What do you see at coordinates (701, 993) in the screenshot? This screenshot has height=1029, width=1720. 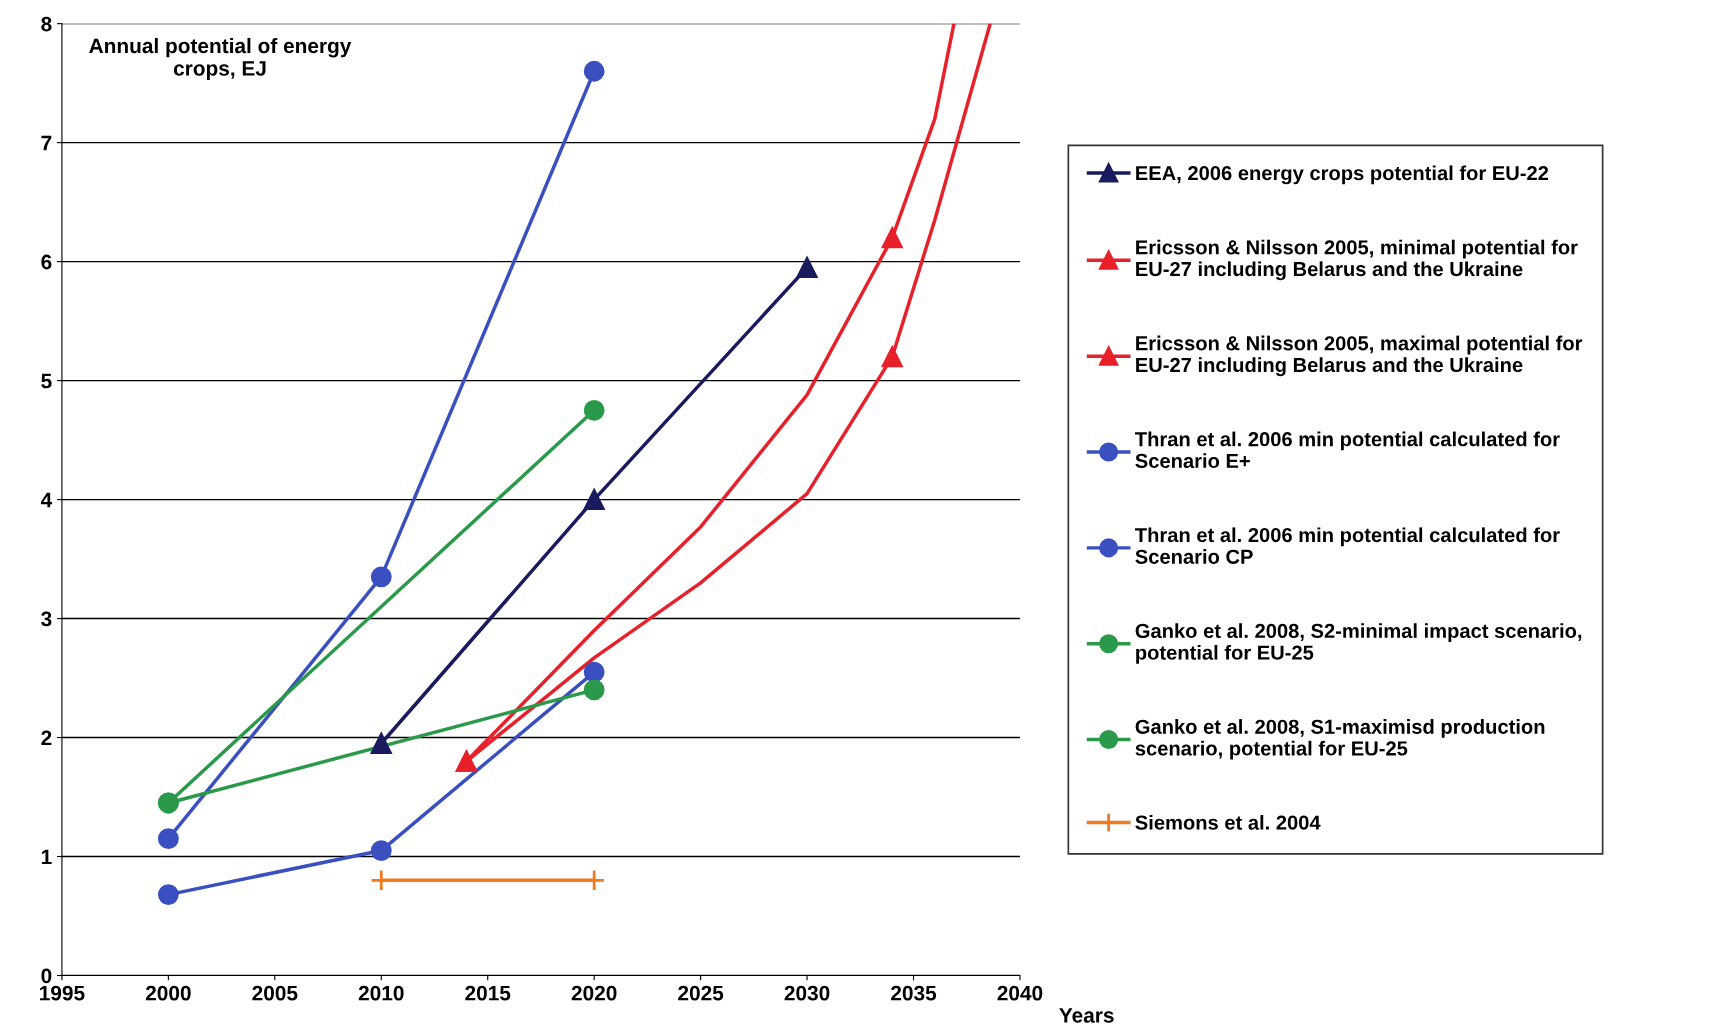 I see `x-tick-label: 2025` at bounding box center [701, 993].